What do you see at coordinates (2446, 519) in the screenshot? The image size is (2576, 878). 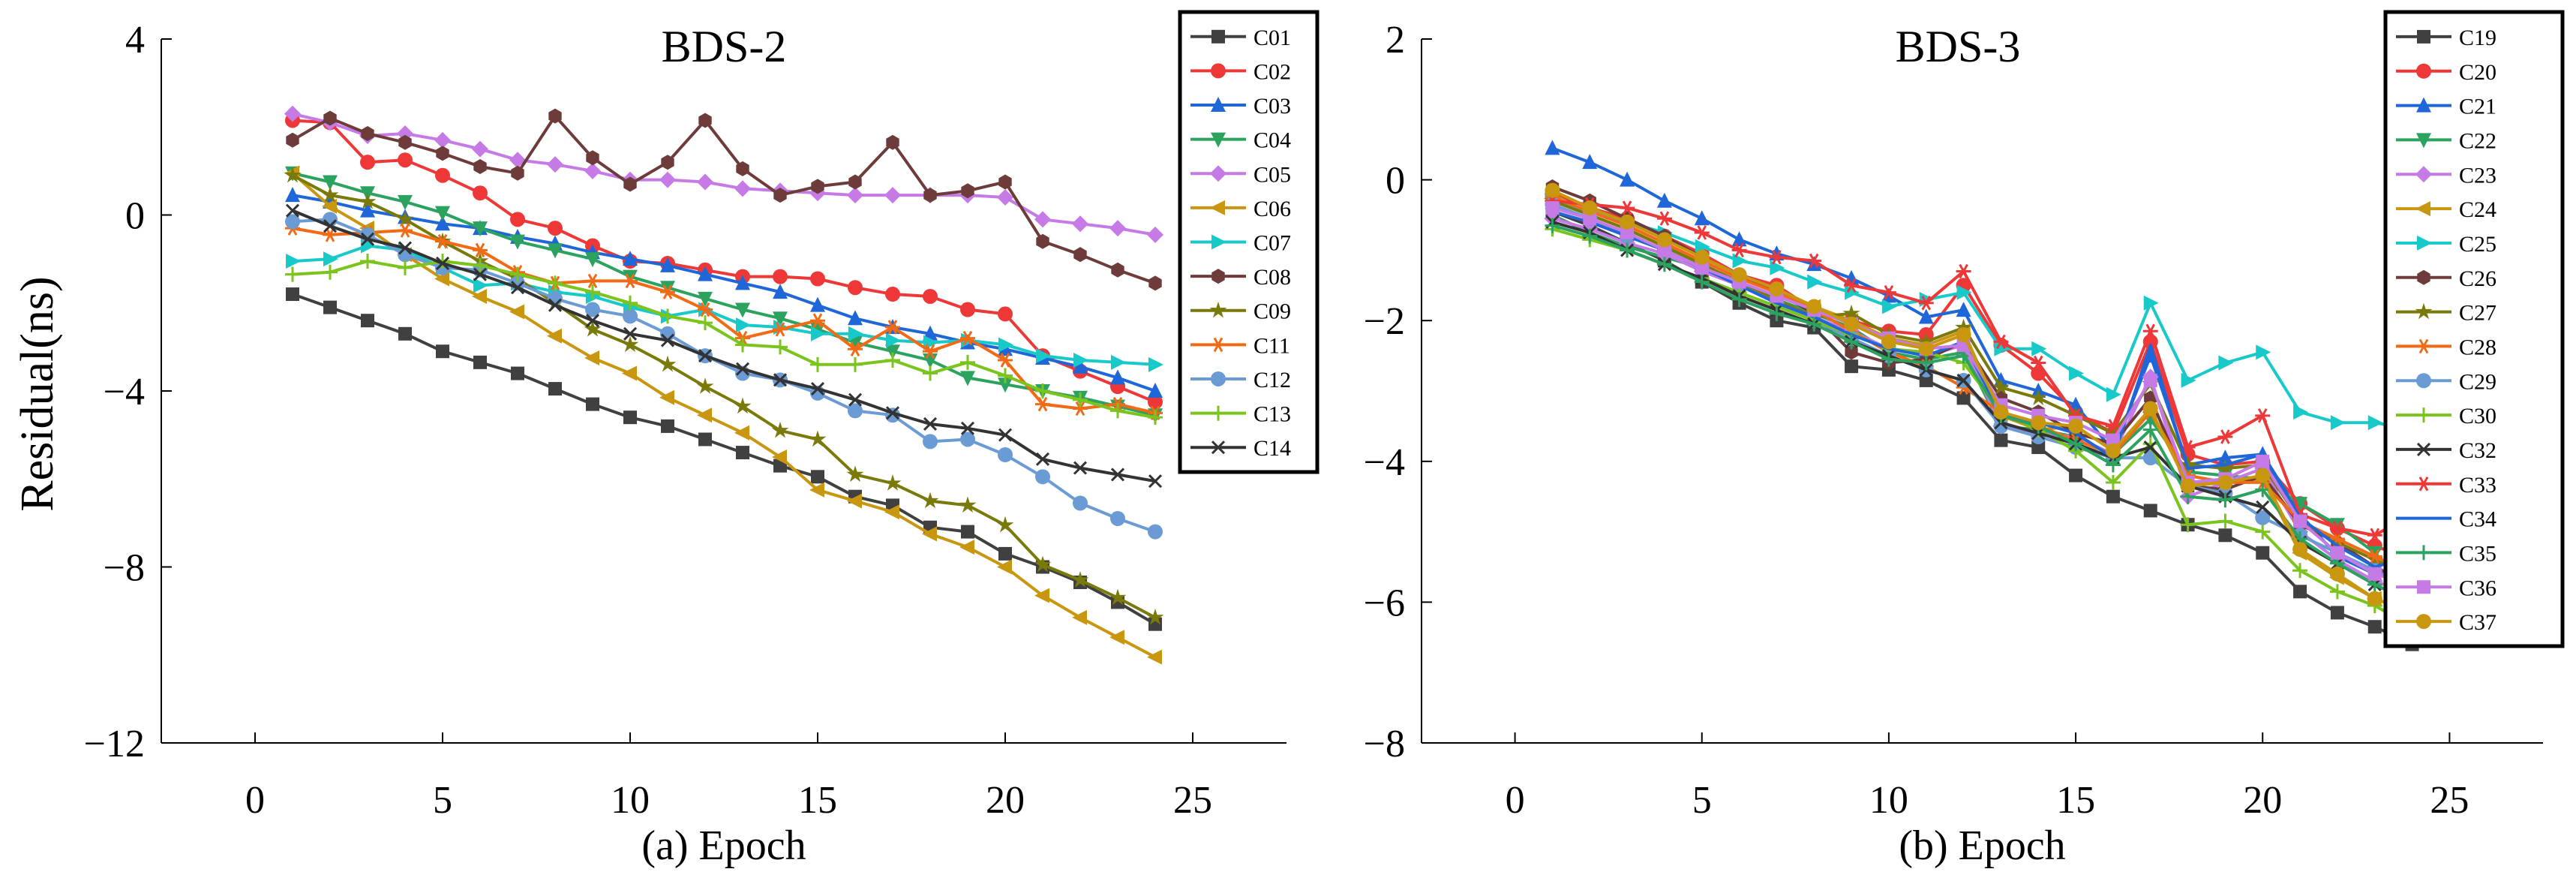 I see `legend-item-C34: C34` at bounding box center [2446, 519].